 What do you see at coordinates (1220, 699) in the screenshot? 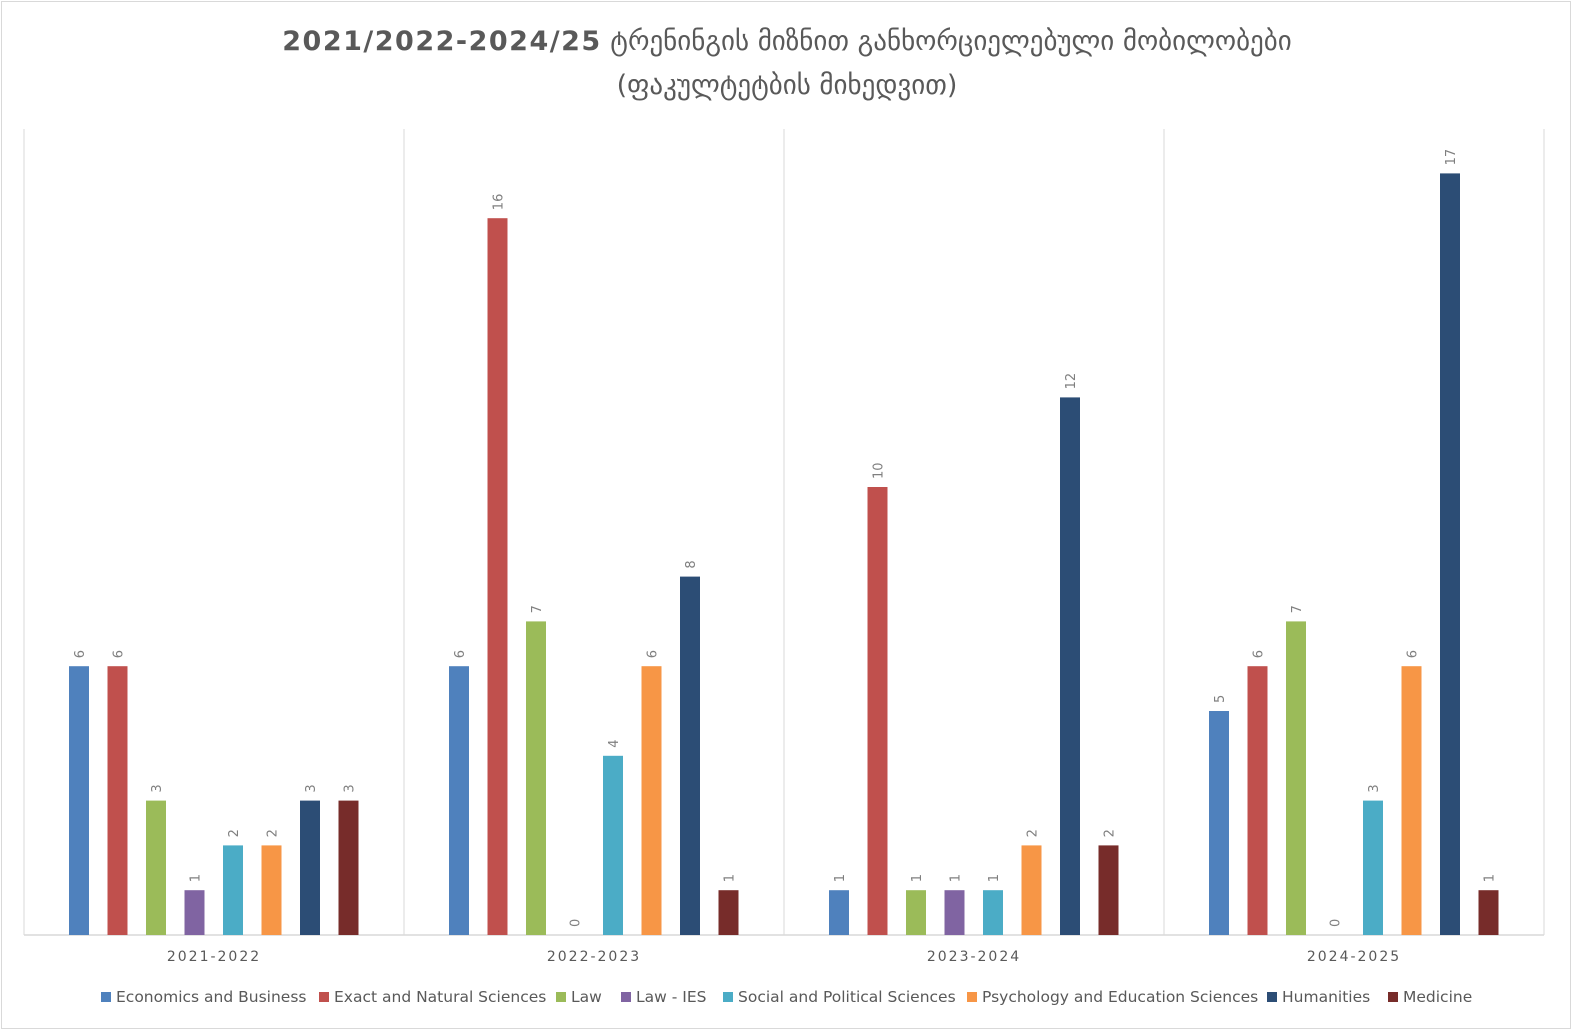
I see `data-label: 5` at bounding box center [1220, 699].